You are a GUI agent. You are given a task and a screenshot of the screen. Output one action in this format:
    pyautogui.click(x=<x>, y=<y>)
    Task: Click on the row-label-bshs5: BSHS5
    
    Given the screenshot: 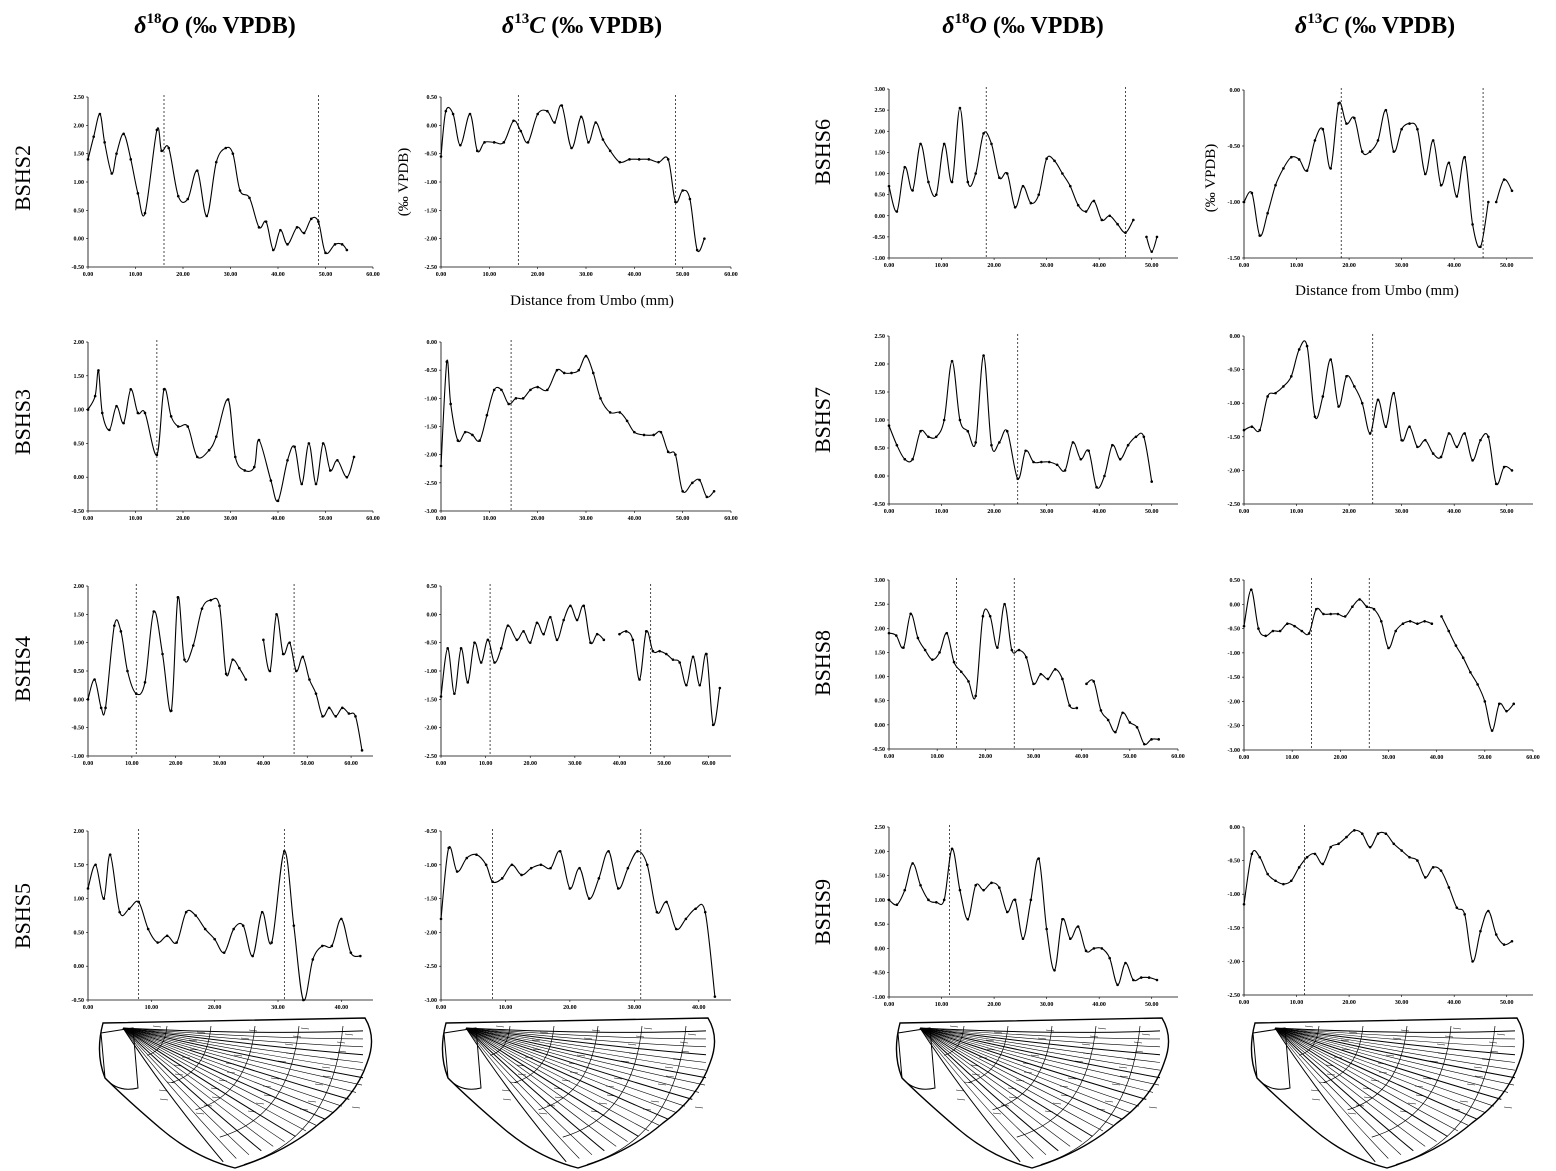 What is the action you would take?
    pyautogui.click(x=22, y=916)
    